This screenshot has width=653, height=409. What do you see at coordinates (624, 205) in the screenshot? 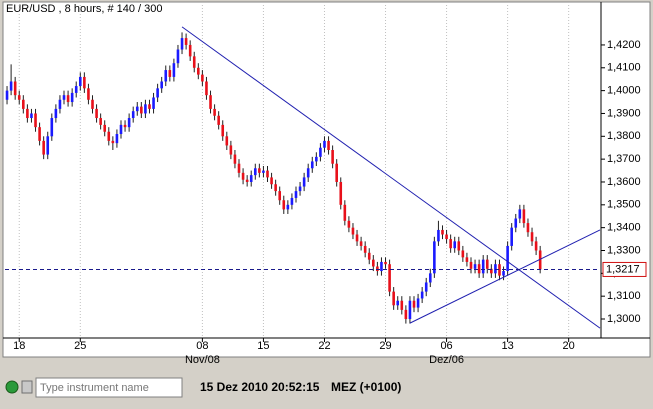
I see `y-tick-label: 1,3500` at bounding box center [624, 205].